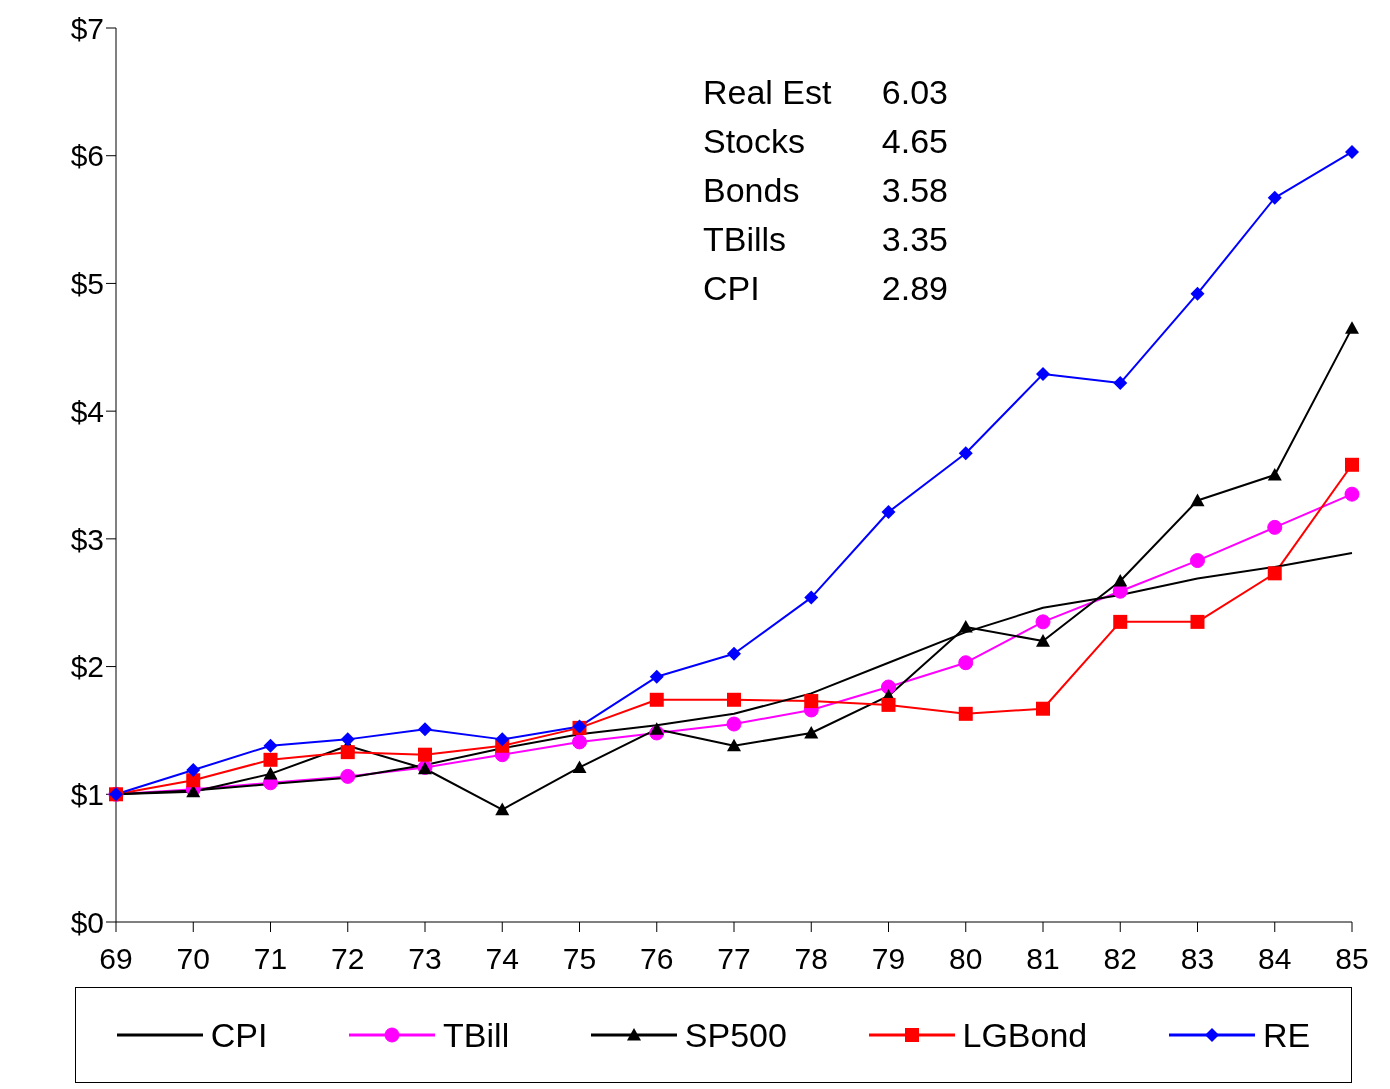 The width and height of the screenshot is (1390, 1089). What do you see at coordinates (734, 959) in the screenshot?
I see `x-tick-label: 77` at bounding box center [734, 959].